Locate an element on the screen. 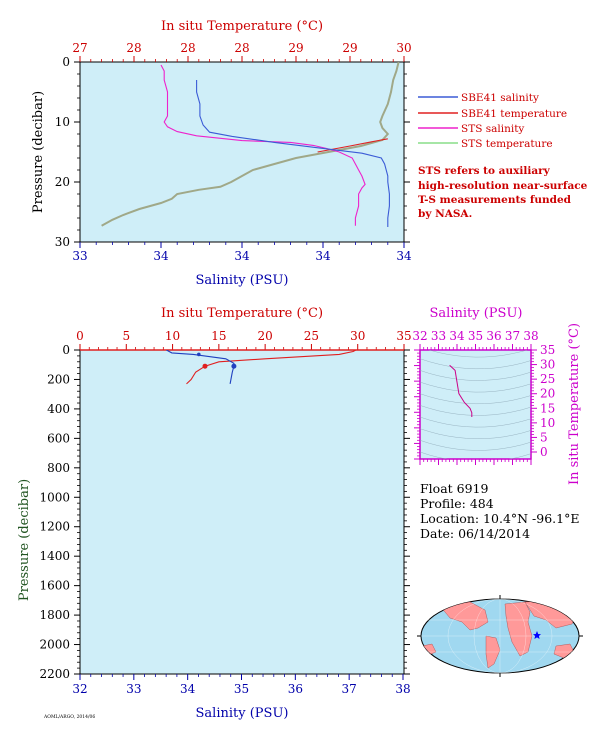 Image resolution: width=601 pixels, height=736 pixels. left-tick-label: 10 is located at coordinates (62, 122).